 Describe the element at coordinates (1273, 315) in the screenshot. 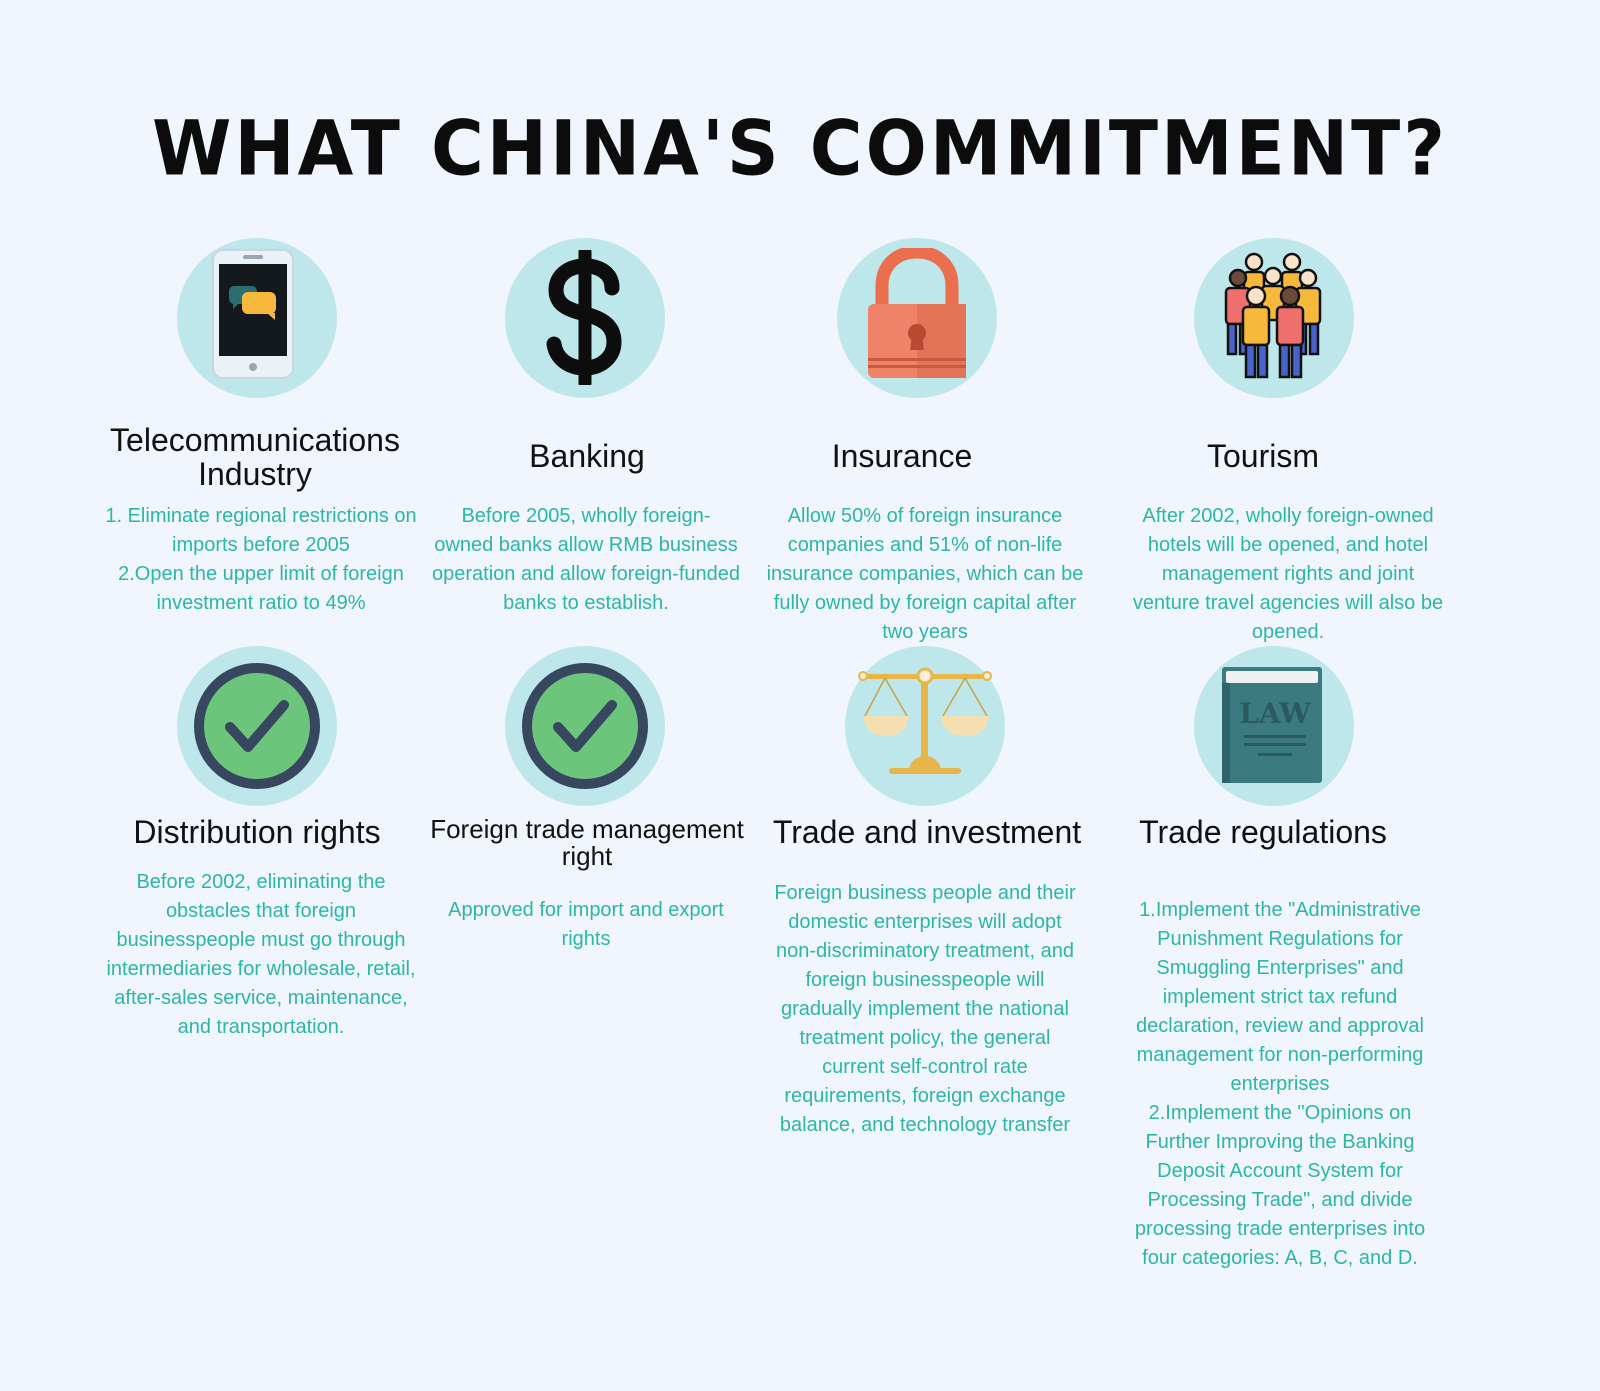

I see `people-group-icon` at that location.